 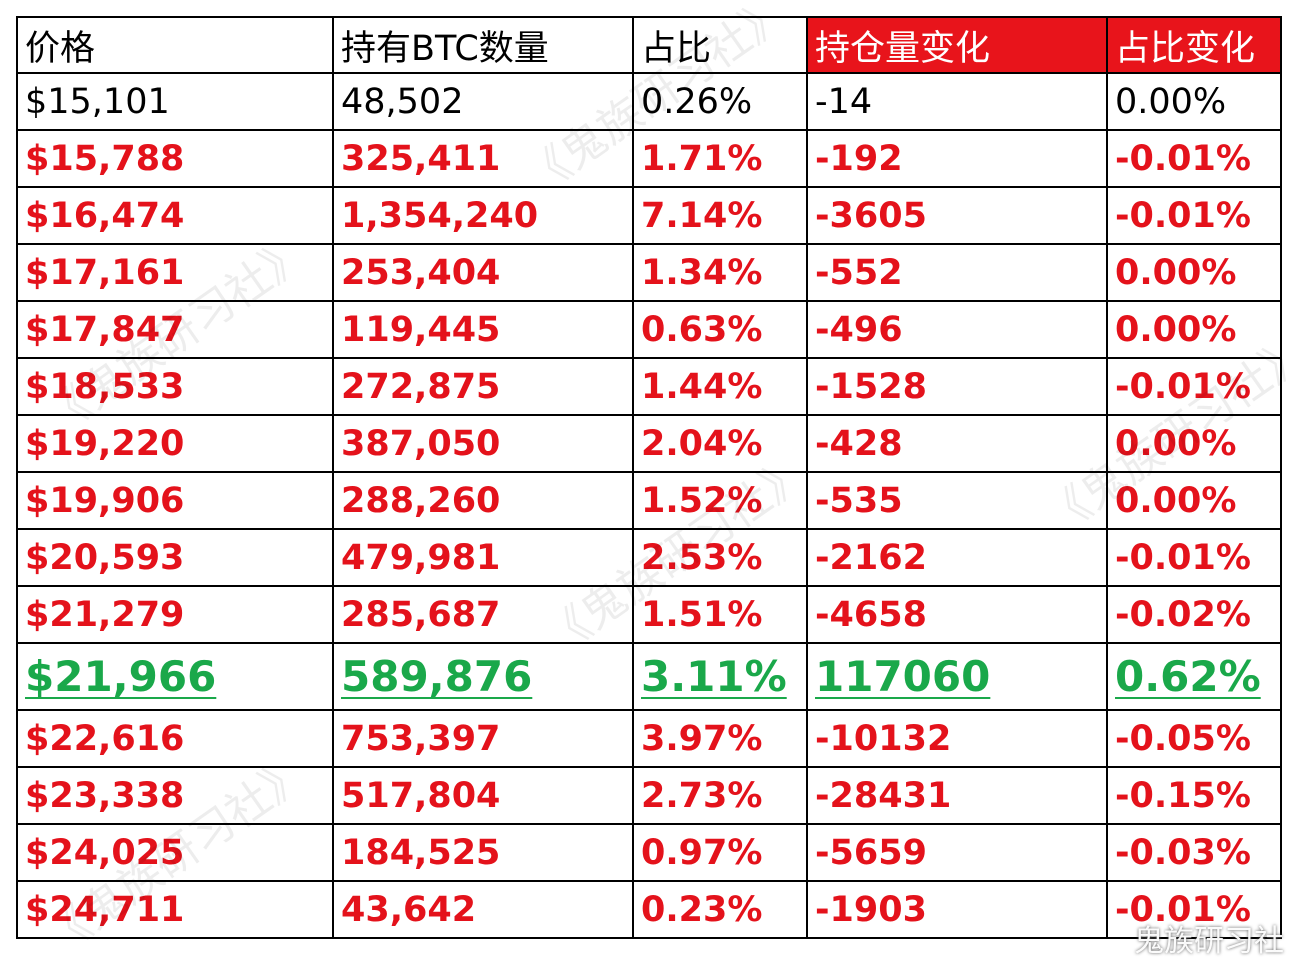 I want to click on table-cell: 0.26%, so click(x=720, y=101).